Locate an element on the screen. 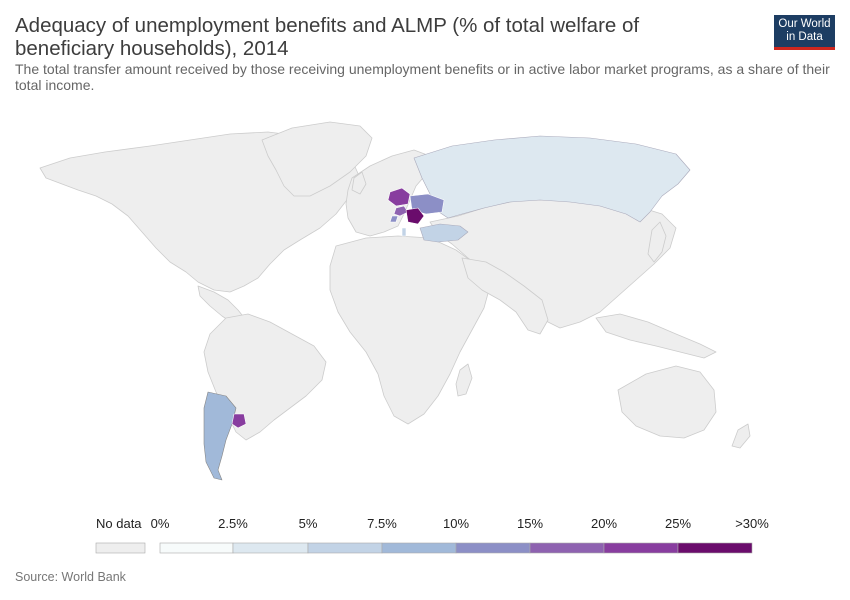 The height and width of the screenshot is (600, 850). source-note: Source: World Bank is located at coordinates (70, 577).